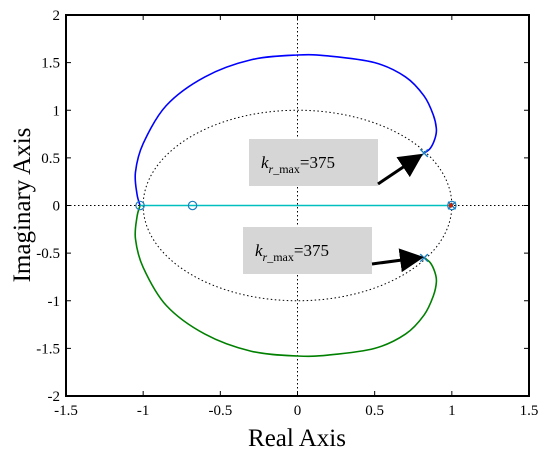  I want to click on y-tick-label: 0.5, so click(50, 159).